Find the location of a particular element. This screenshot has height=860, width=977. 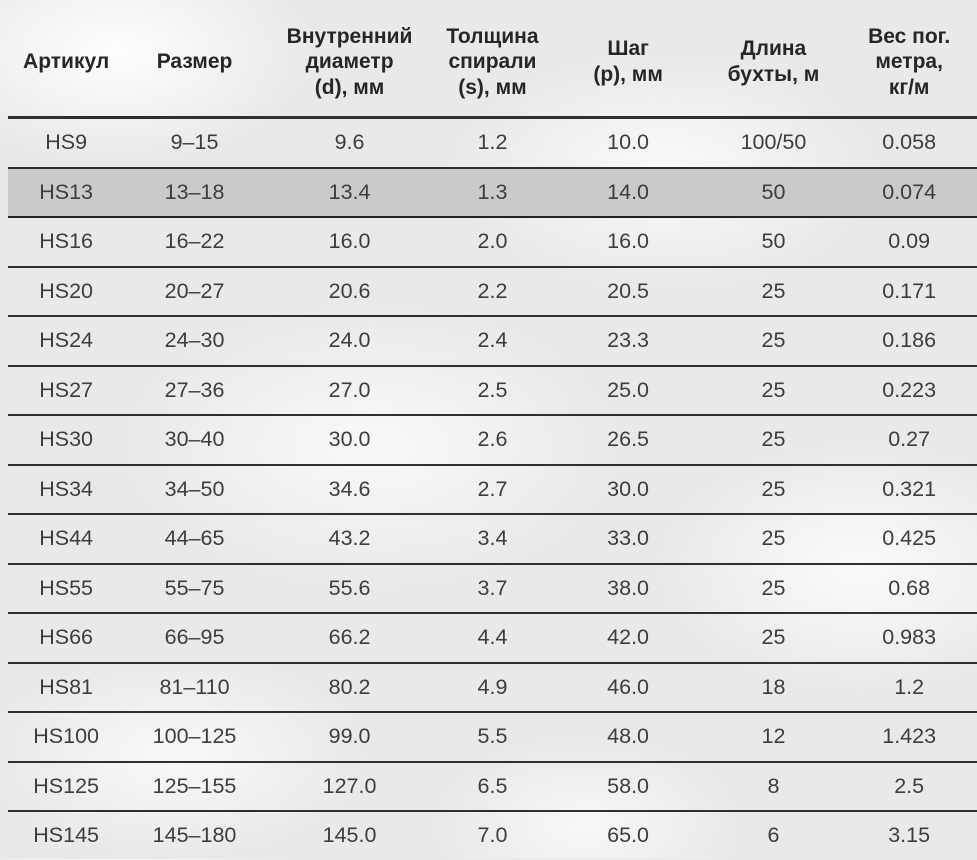

cell-inner-diameter: 145.0 is located at coordinates (349, 835).